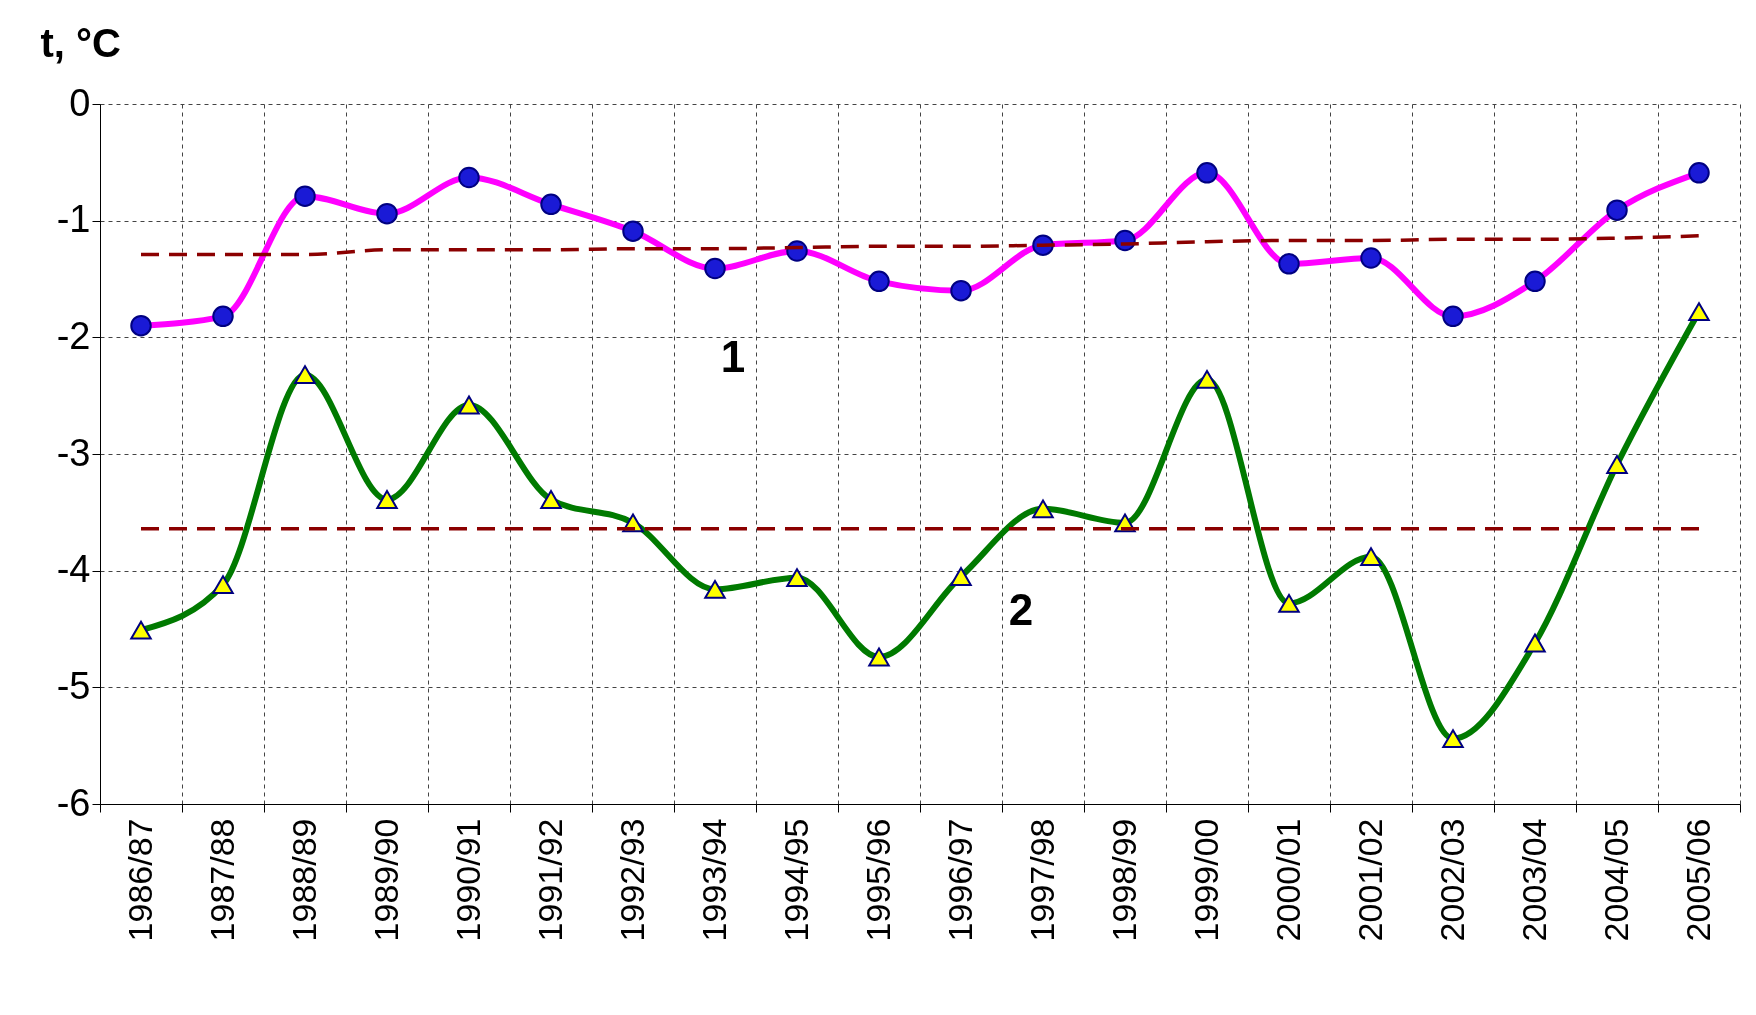 This screenshot has height=1015, width=1756. I want to click on x-tick-label: 1998/99, so click(1123, 880).